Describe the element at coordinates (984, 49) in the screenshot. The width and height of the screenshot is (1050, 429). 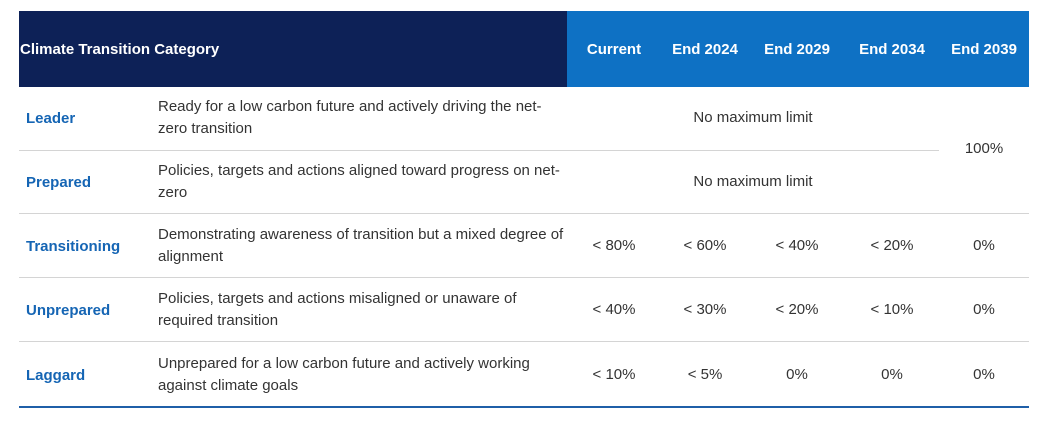
I see `header-end-2039: End 2039` at that location.